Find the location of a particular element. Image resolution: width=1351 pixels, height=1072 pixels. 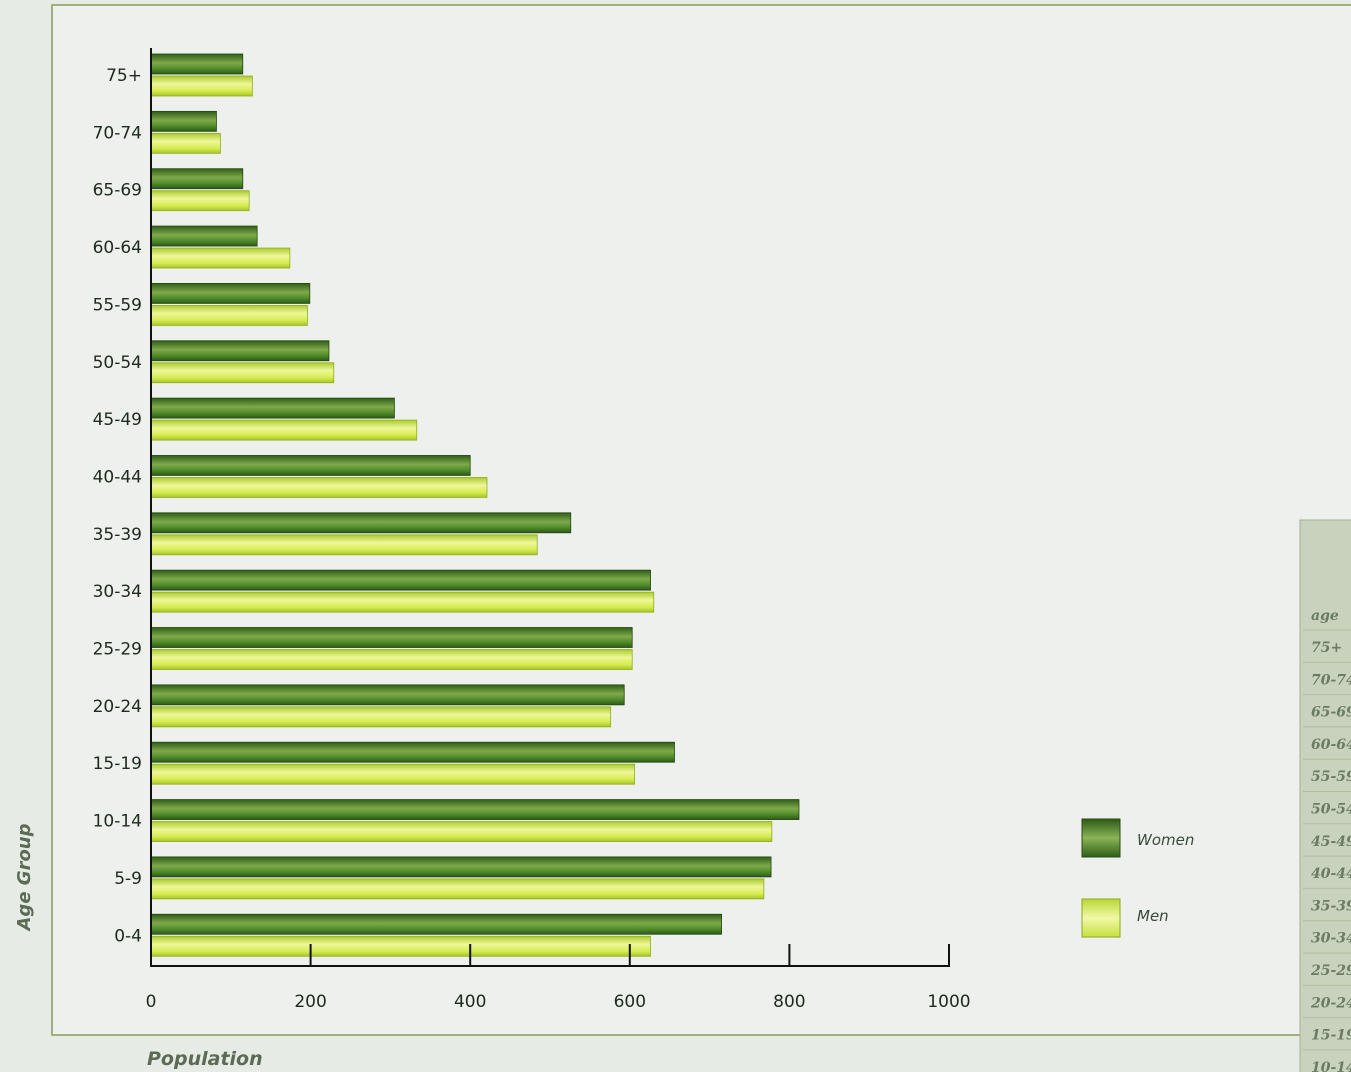

x-tick-label: 1000 is located at coordinates (948, 1002).